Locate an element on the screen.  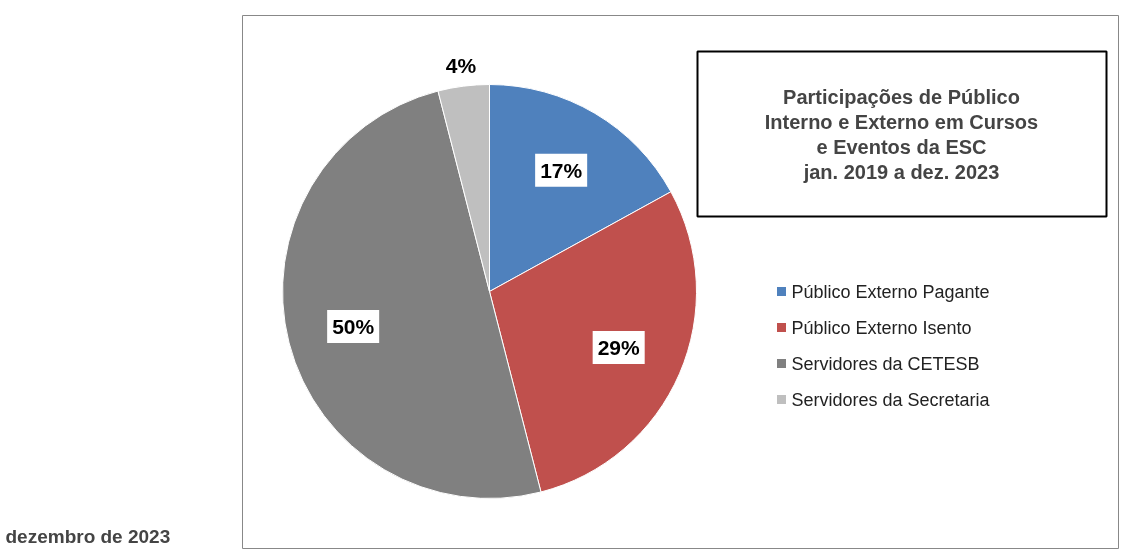
text: Participações de Público Interno e Externo em Cursos e Eventos da ESC jan. 2019 a dez. 2023 is located at coordinates (901, 134).